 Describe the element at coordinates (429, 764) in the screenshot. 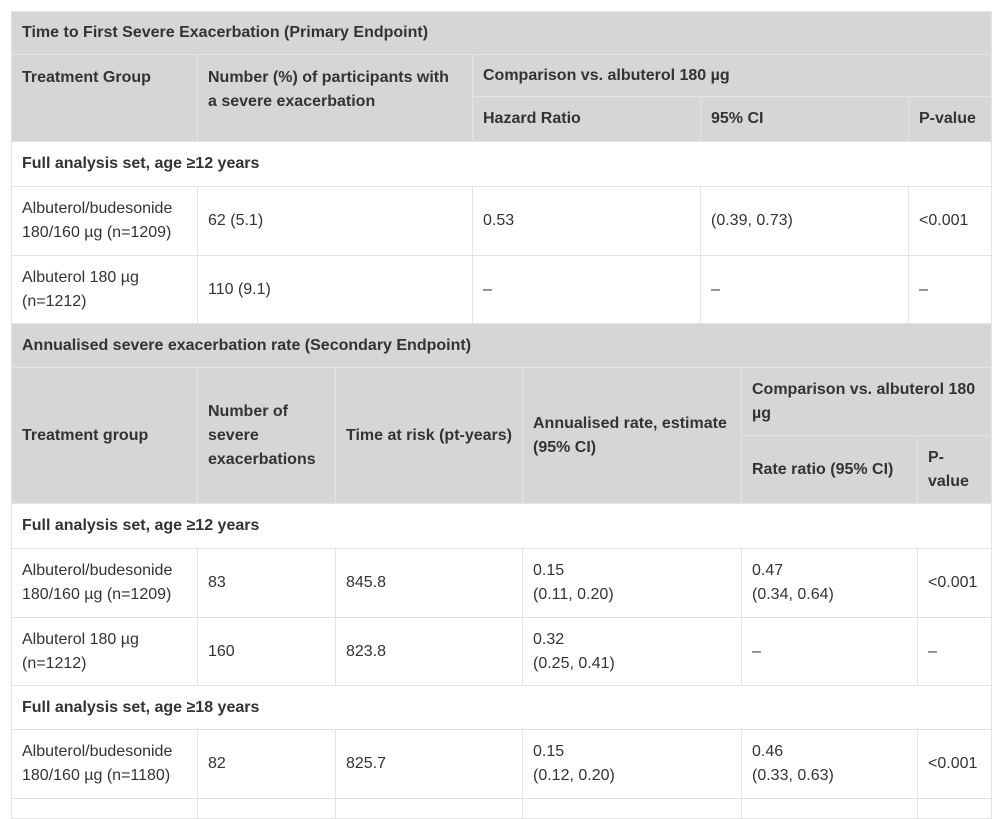

I see `cell-time: 825.7` at that location.